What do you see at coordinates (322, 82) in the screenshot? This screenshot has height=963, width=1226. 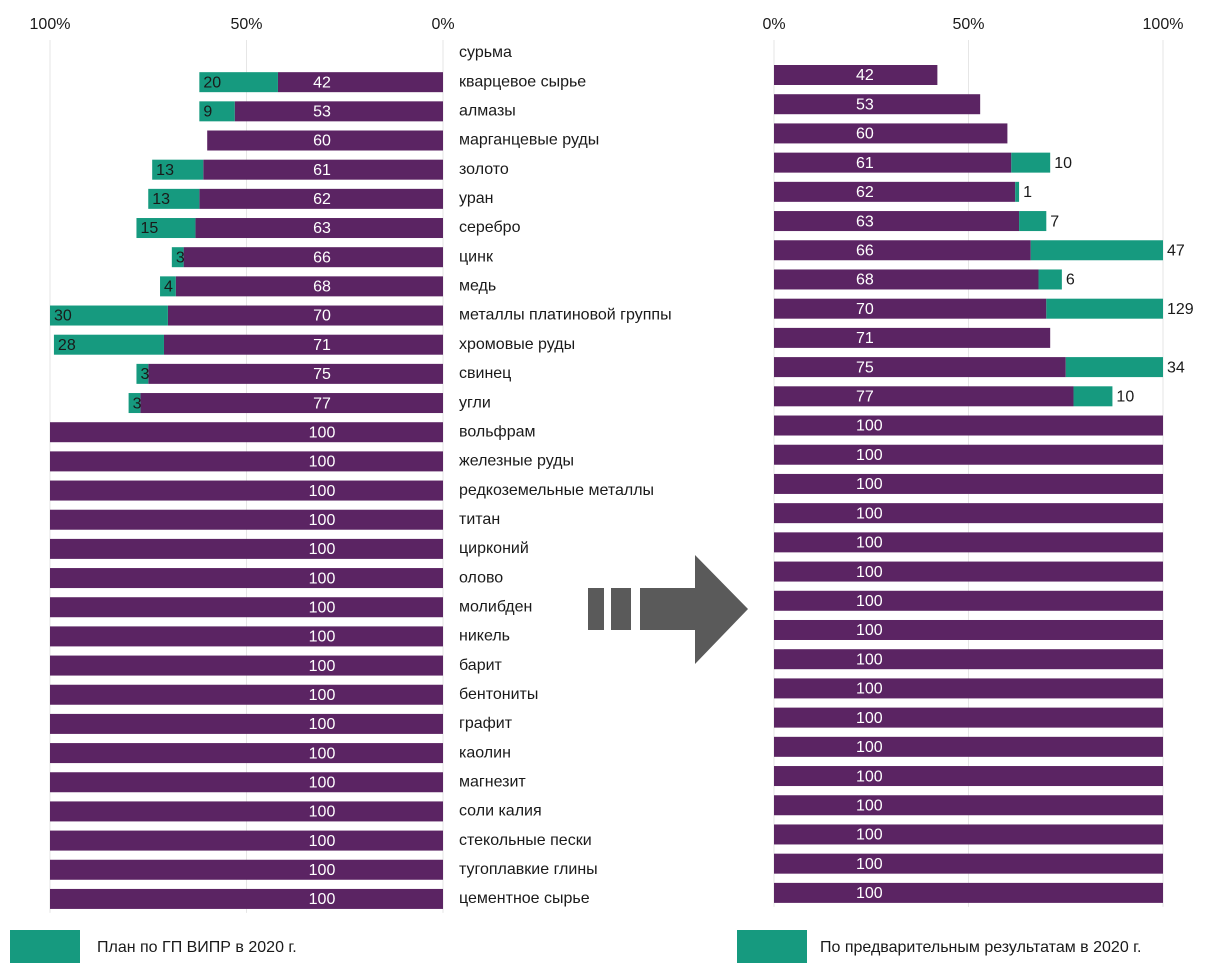 I see `value-label: 42` at bounding box center [322, 82].